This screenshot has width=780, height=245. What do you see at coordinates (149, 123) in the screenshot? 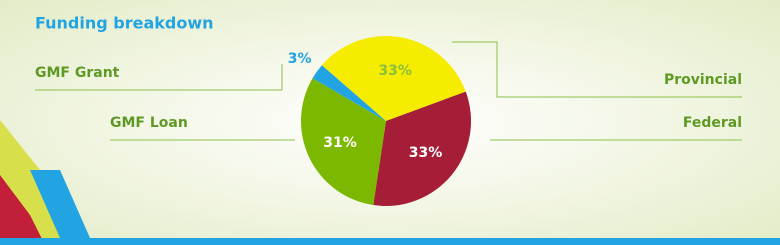
I see `category-label: GMF Loan` at bounding box center [149, 123].